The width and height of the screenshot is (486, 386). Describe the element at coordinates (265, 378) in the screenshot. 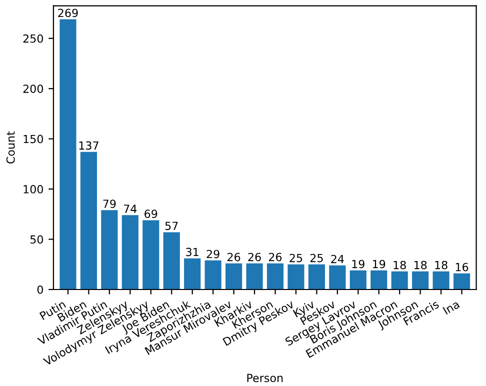

I see `x-axis-title: Person` at that location.